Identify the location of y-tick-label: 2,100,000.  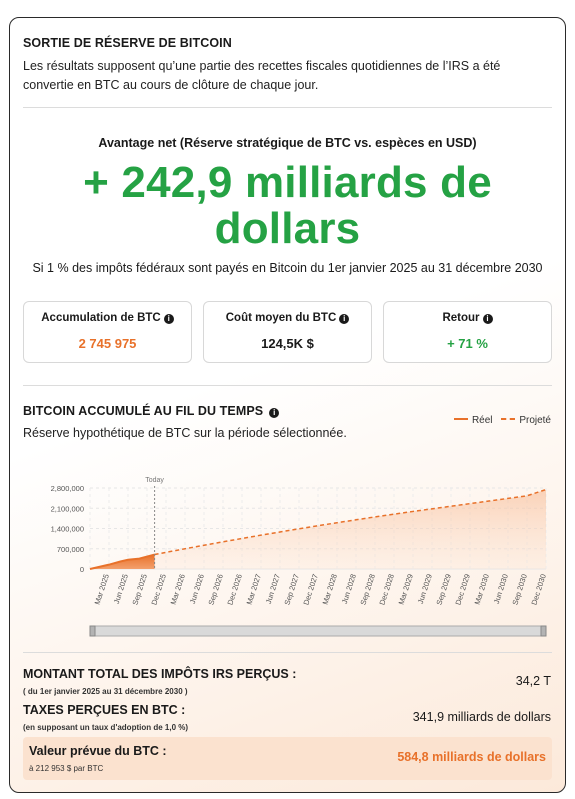
(67, 508).